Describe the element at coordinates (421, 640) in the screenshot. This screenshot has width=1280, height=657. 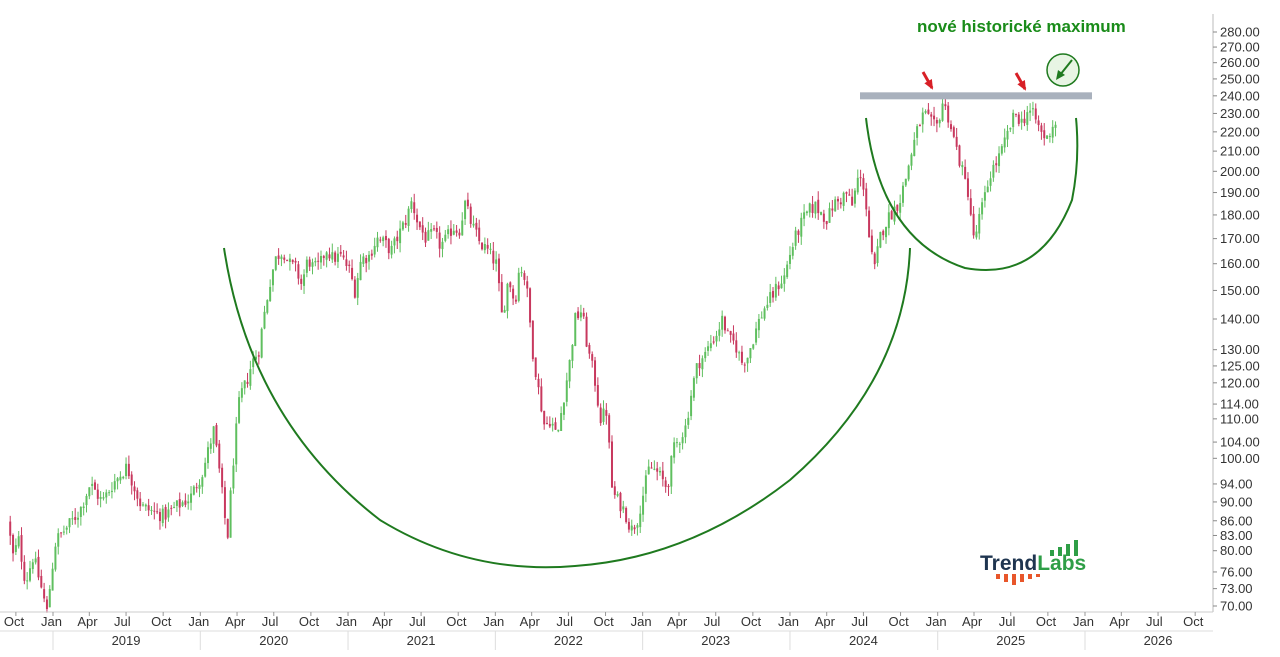
I see `year-label: 2021` at that location.